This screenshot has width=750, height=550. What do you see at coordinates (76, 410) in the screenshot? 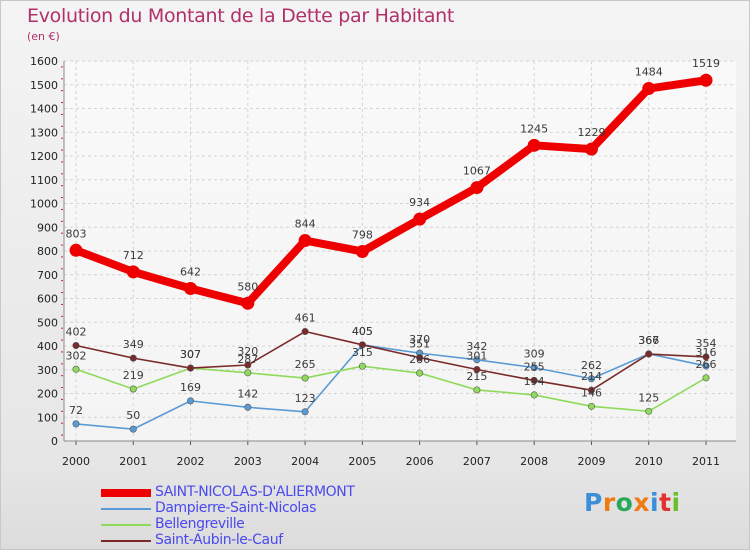
I see `data-label: 72` at bounding box center [76, 410].